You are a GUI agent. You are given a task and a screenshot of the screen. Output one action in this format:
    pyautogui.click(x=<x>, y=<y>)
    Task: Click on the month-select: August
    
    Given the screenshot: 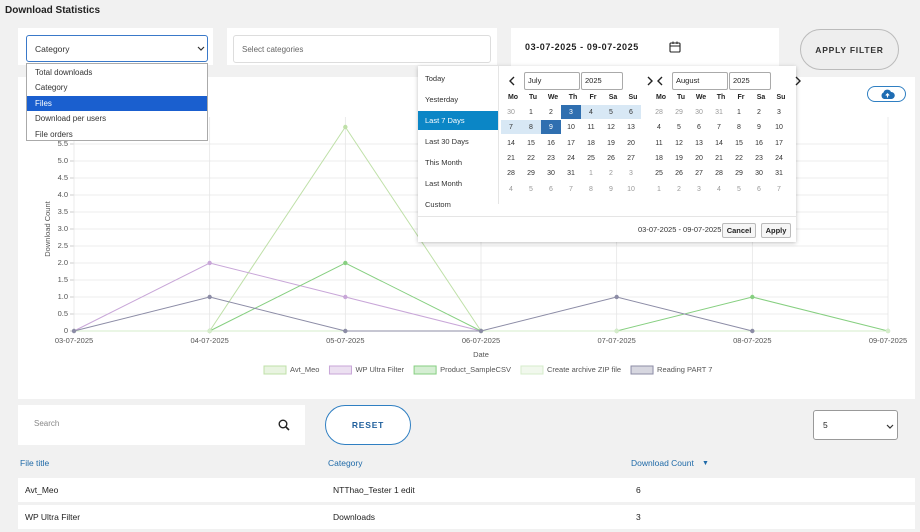 What is the action you would take?
    pyautogui.click(x=700, y=81)
    